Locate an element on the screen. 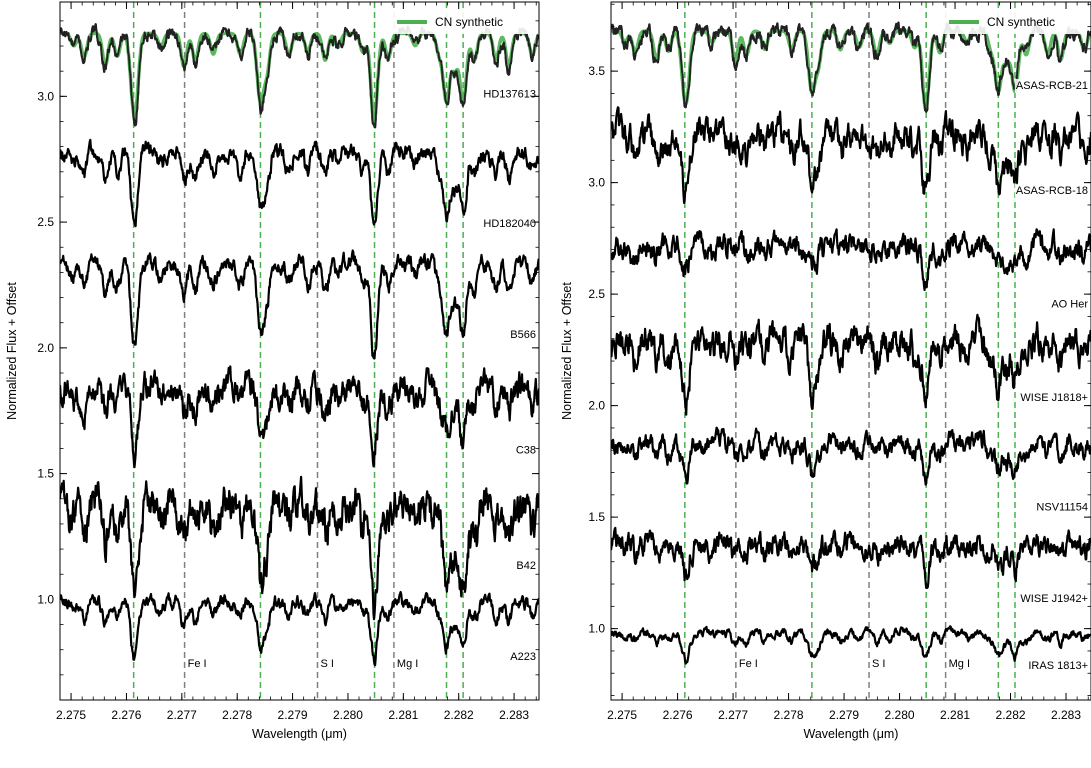  star-label-ao-her: AO Her is located at coordinates (1069, 305).